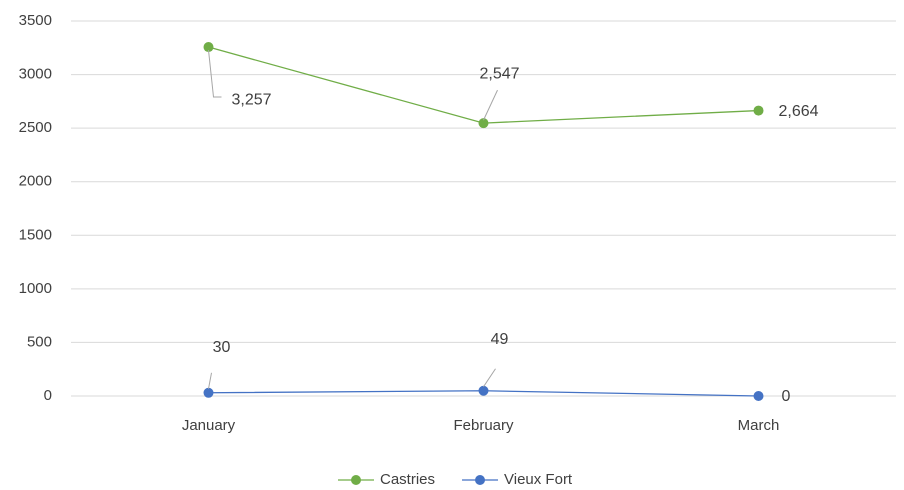  What do you see at coordinates (407, 479) in the screenshot?
I see `legend-label: Castries` at bounding box center [407, 479].